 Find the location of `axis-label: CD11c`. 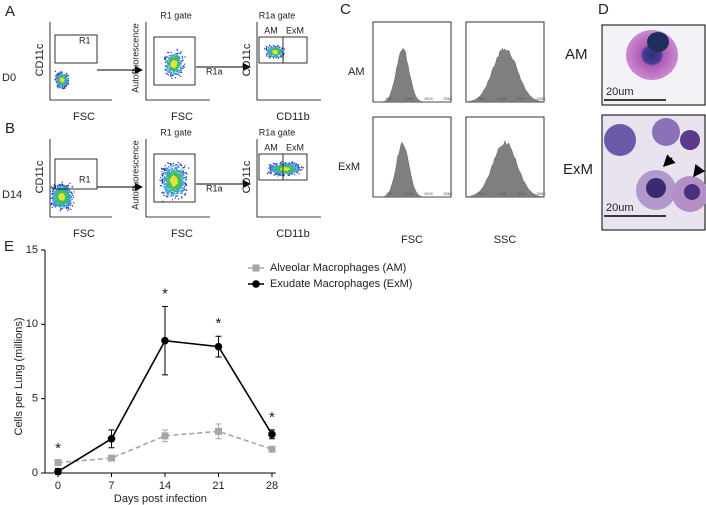

axis-label: CD11c is located at coordinates (40, 59).